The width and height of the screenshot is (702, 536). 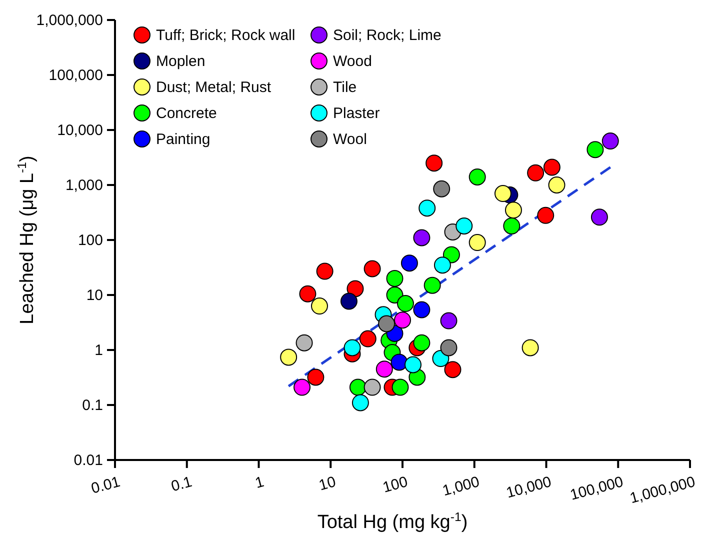 I want to click on legend-label: Plaster, so click(x=356, y=113).